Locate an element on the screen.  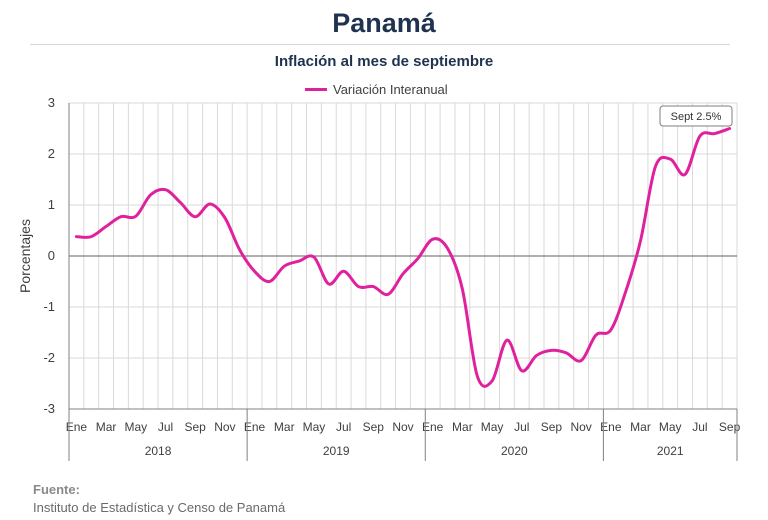
y-tick-label: -3 is located at coordinates (49, 408).